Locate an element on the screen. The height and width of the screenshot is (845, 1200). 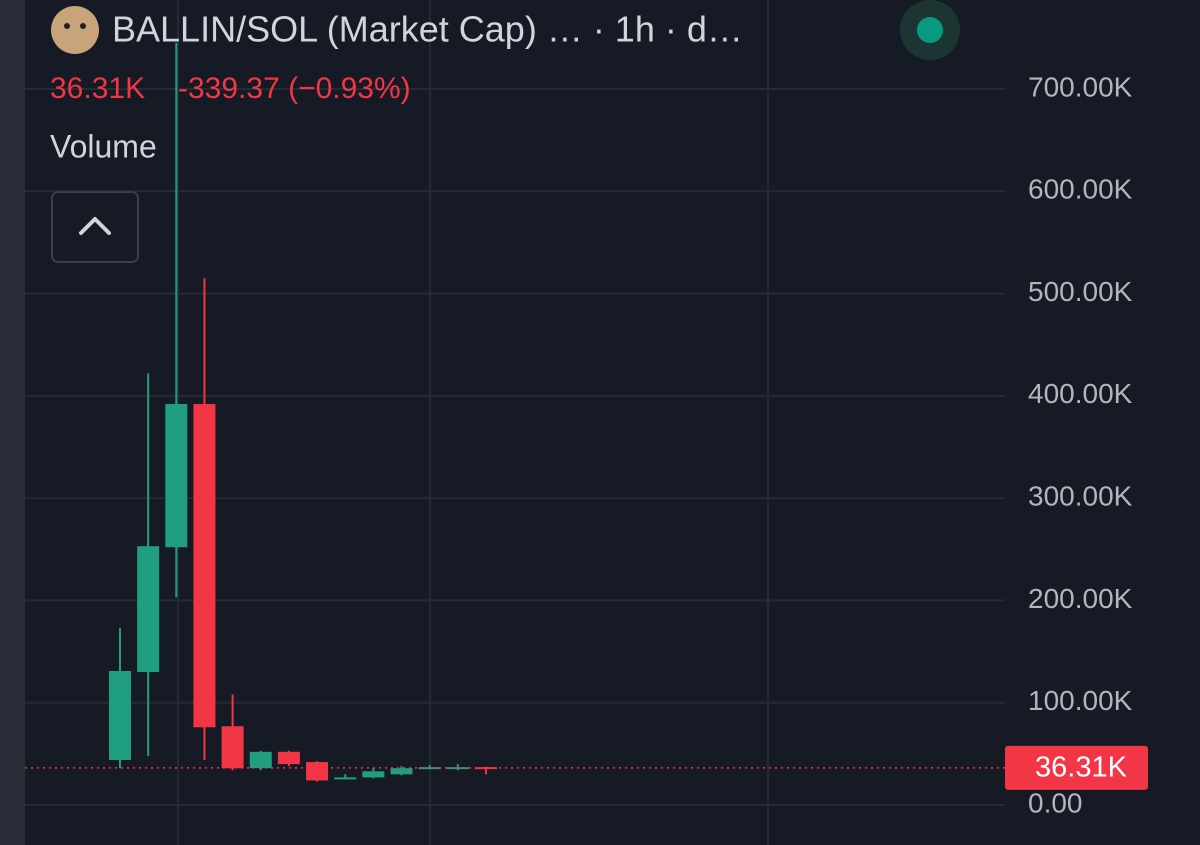
left-strip is located at coordinates (12, 422).